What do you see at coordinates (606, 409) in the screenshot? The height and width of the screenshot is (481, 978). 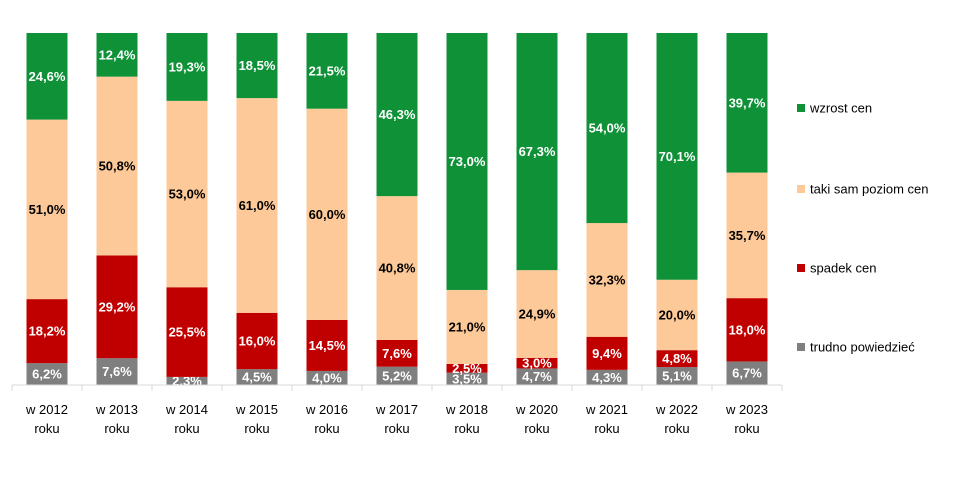 I see `x-tick-label-line: w 2021` at bounding box center [606, 409].